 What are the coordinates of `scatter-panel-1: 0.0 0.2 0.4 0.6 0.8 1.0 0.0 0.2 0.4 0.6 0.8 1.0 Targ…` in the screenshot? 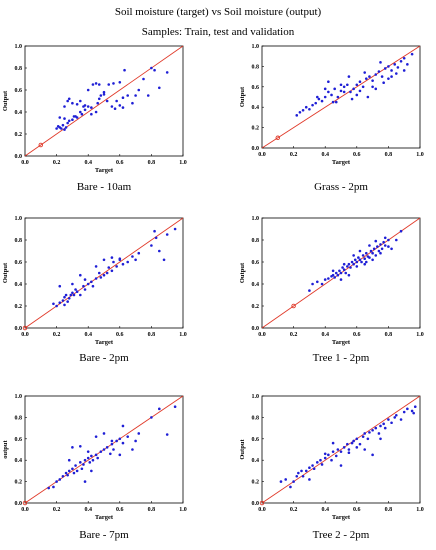 It's located at (94, 118).